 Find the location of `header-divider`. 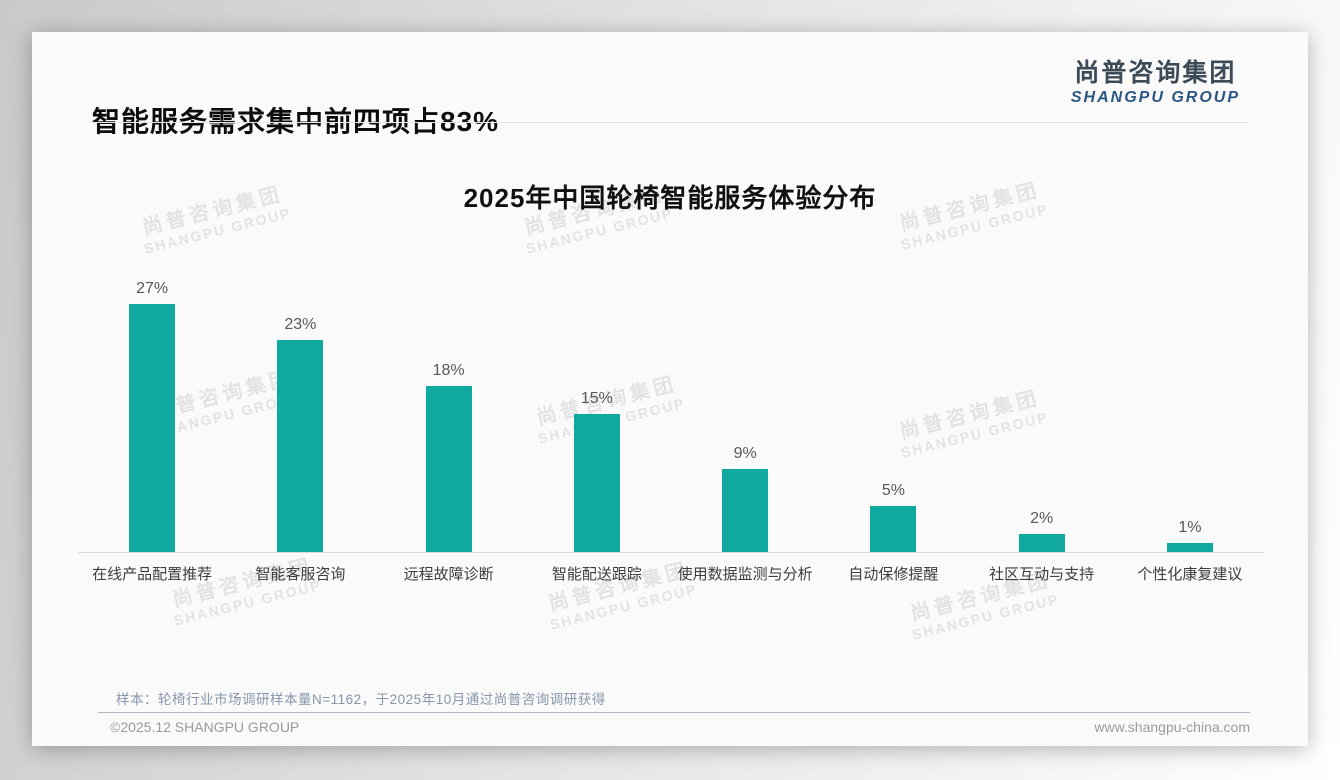

header-divider is located at coordinates (670, 122).